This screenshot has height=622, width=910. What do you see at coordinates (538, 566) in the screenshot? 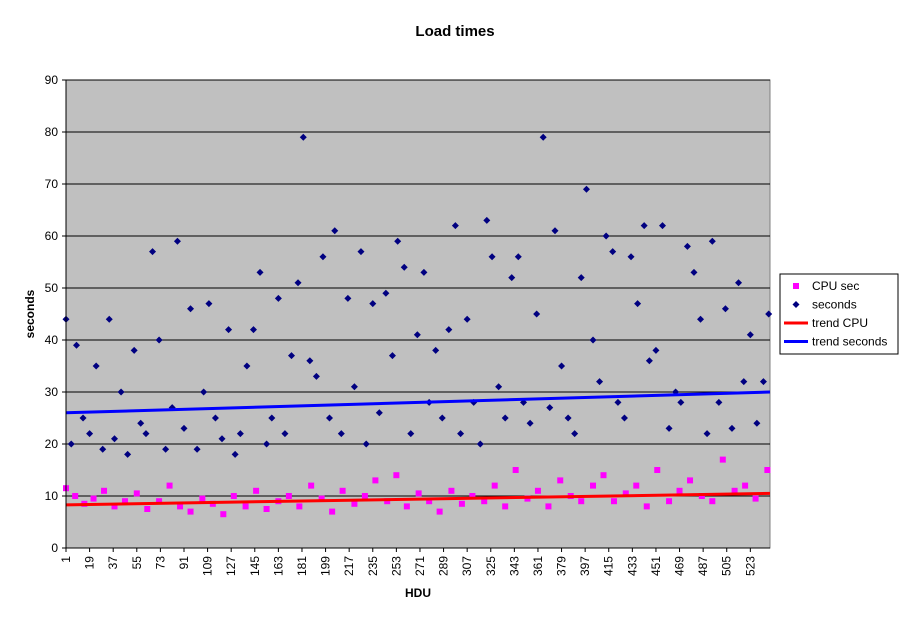
I see `x-tick-label: 361` at bounding box center [538, 566].